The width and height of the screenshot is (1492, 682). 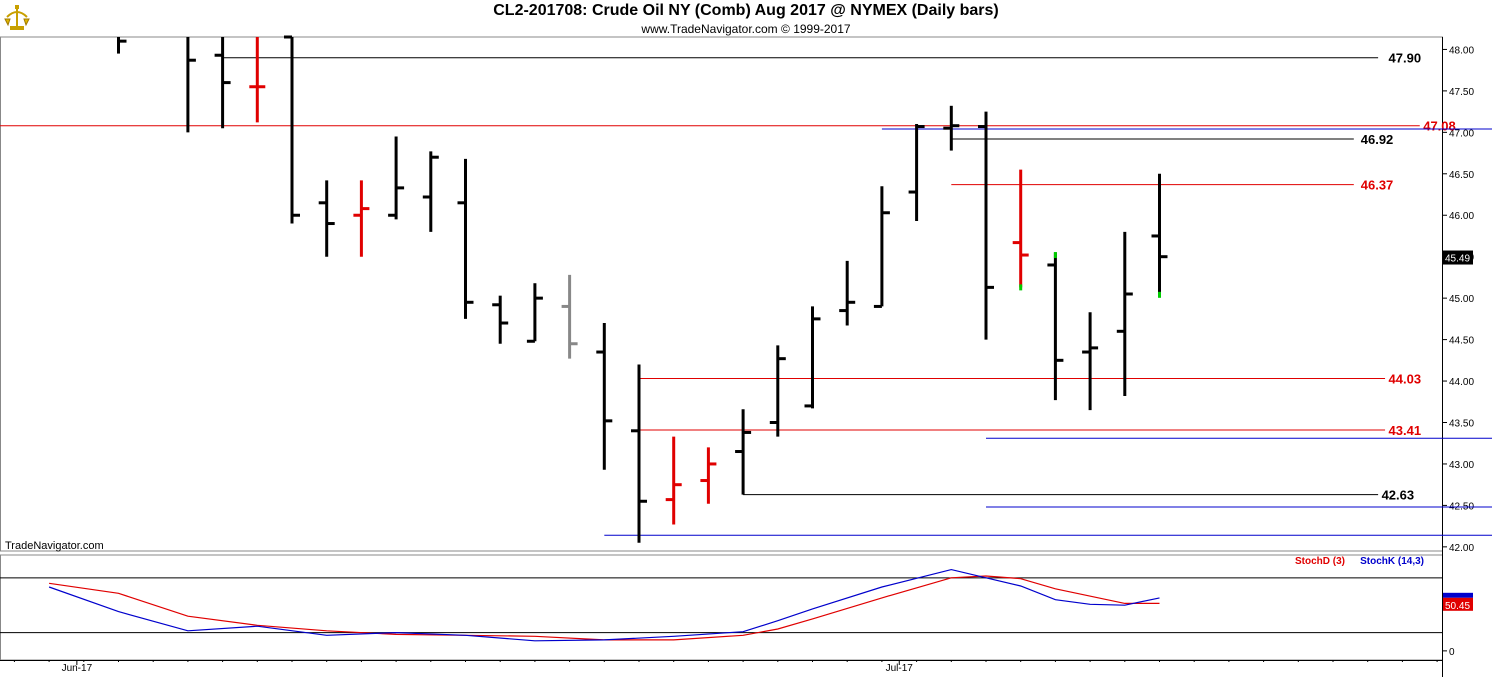 I want to click on legend-entry-stochk: StochK (14,3), so click(x=1392, y=561).